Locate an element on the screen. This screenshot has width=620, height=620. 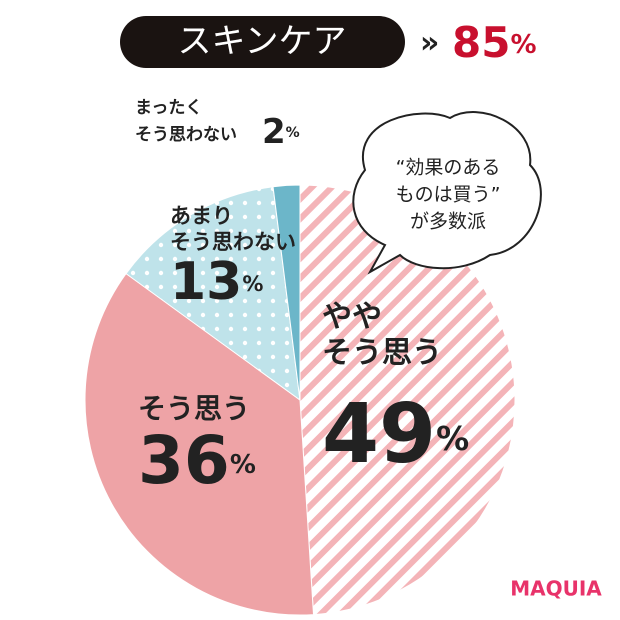
slice-value: 36% is located at coordinates (197, 460).